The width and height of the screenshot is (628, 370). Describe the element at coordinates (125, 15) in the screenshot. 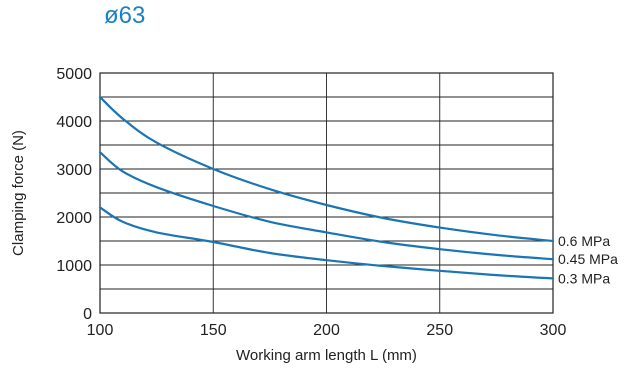

I see `chart-title: ø63` at that location.